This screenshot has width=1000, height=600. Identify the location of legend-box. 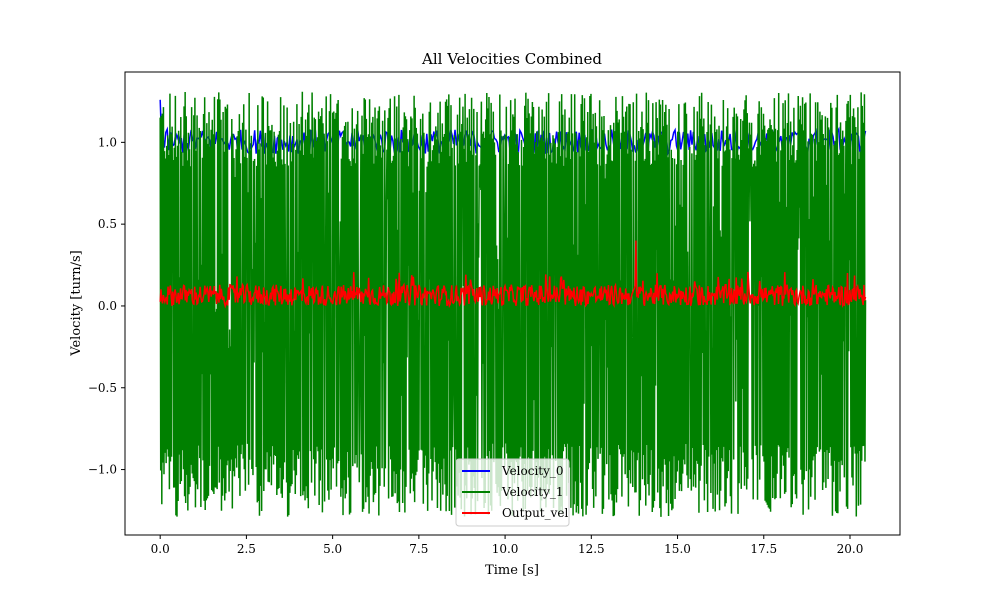
(512, 492).